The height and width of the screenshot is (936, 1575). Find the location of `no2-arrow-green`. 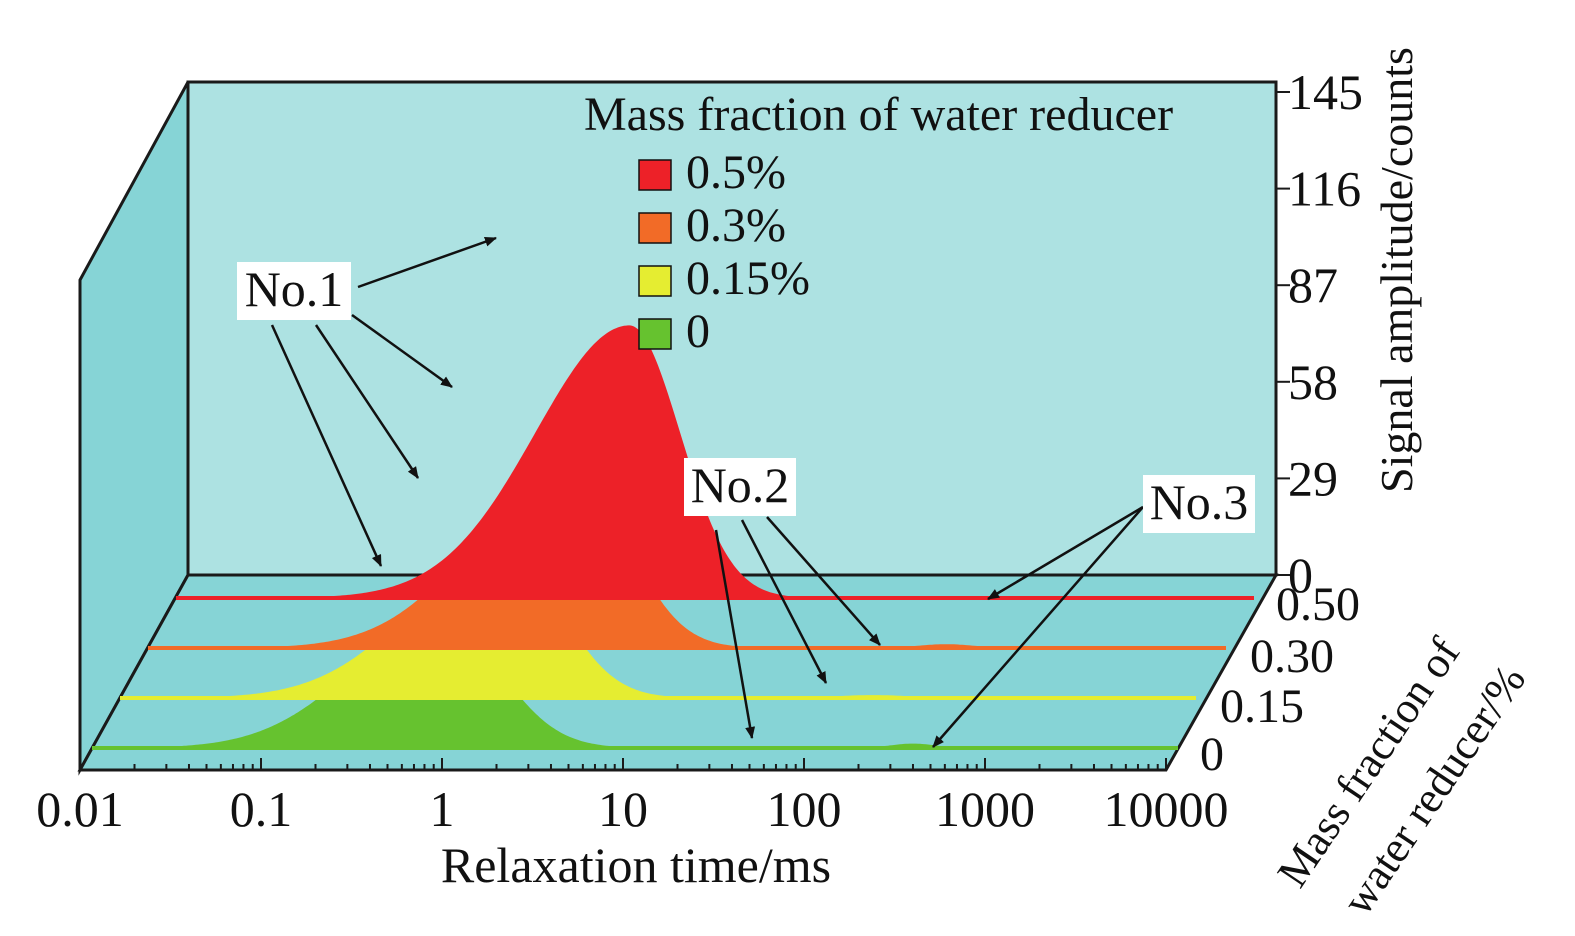

no2-arrow-green is located at coordinates (735, 634).